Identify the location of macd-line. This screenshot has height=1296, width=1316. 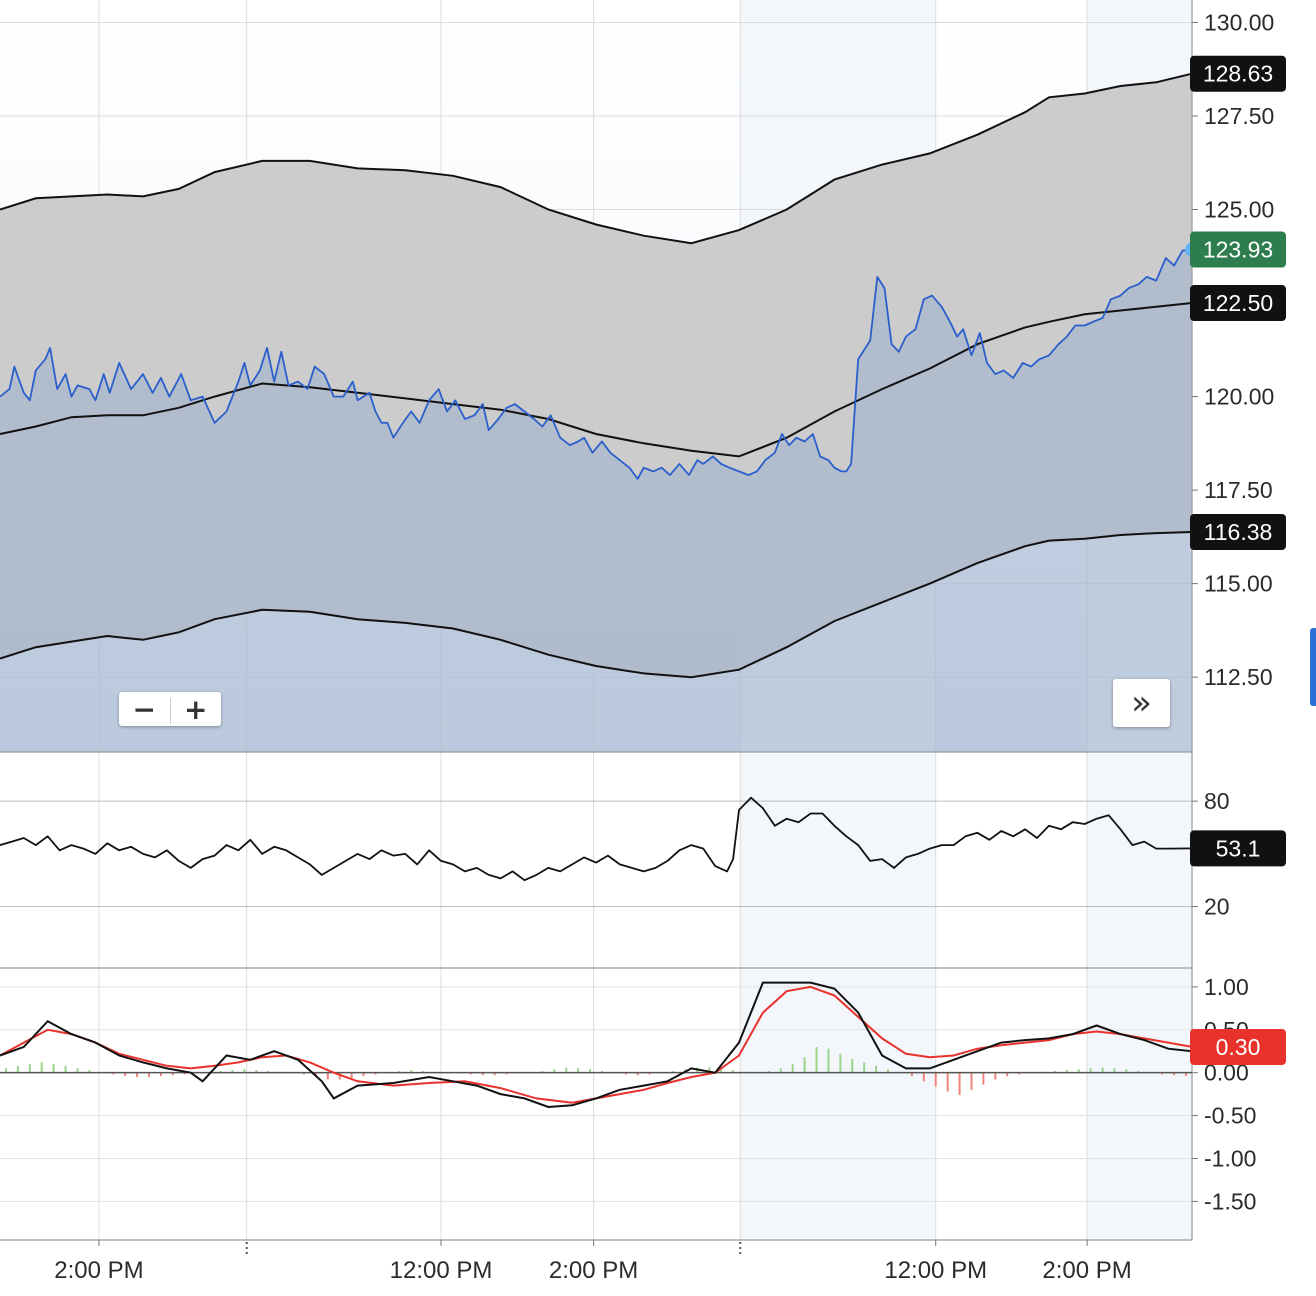
(596, 1045).